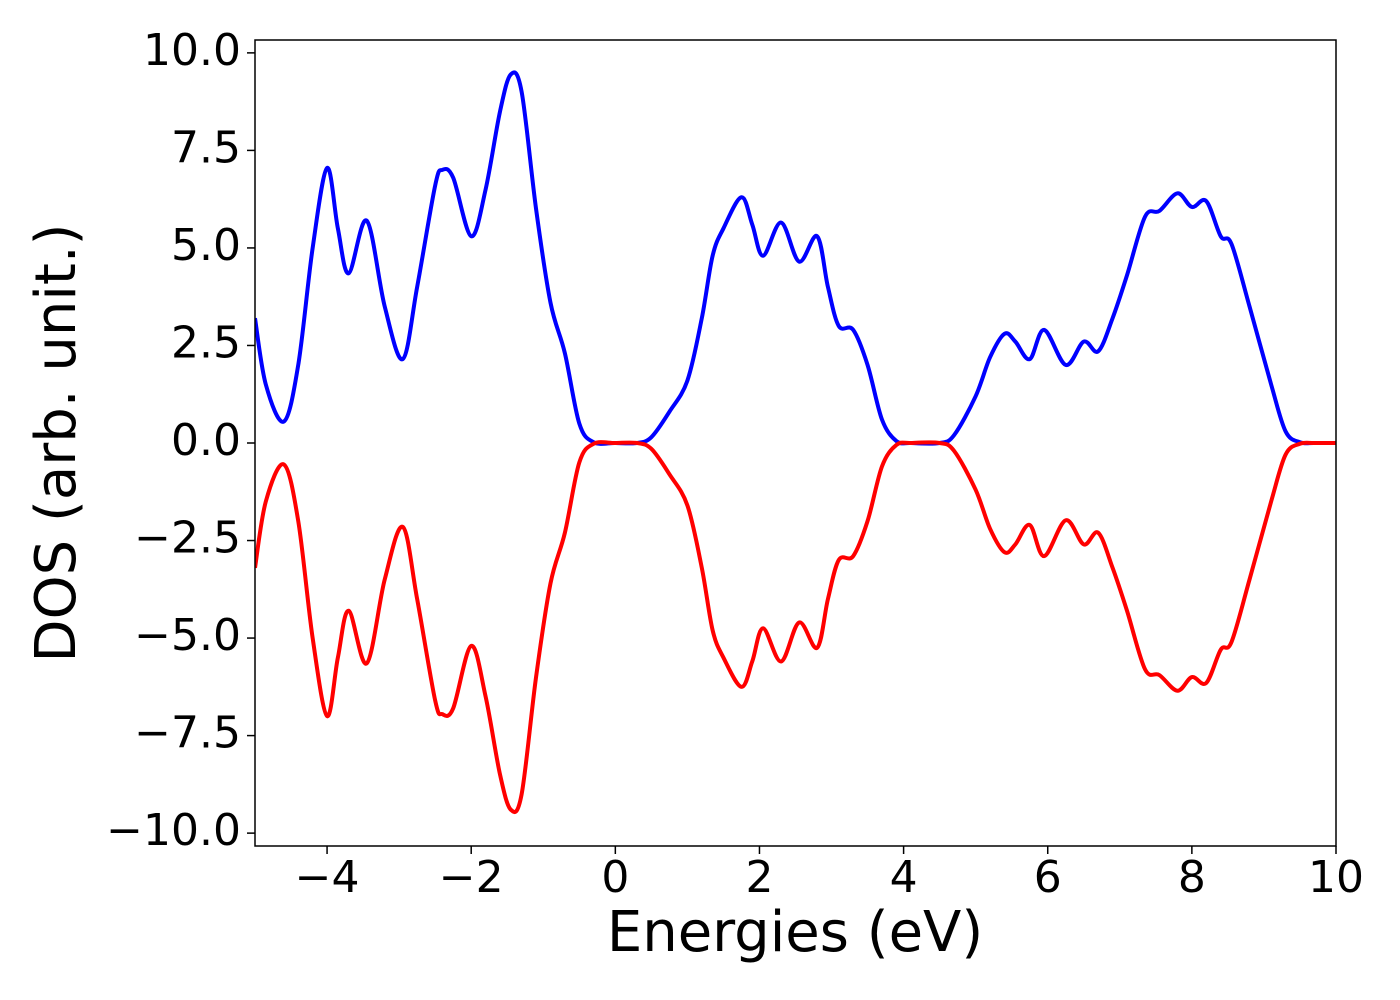 The width and height of the screenshot is (1400, 1000). Describe the element at coordinates (187, 635) in the screenshot. I see `y-tick-label: −5.0` at that location.